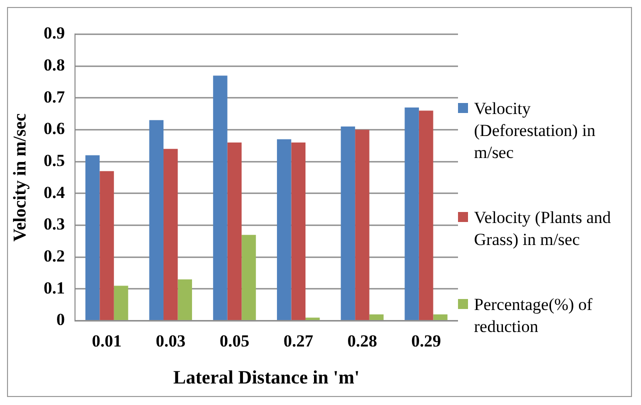  Describe the element at coordinates (362, 340) in the screenshot. I see `x-tick-label: 0.28` at that location.